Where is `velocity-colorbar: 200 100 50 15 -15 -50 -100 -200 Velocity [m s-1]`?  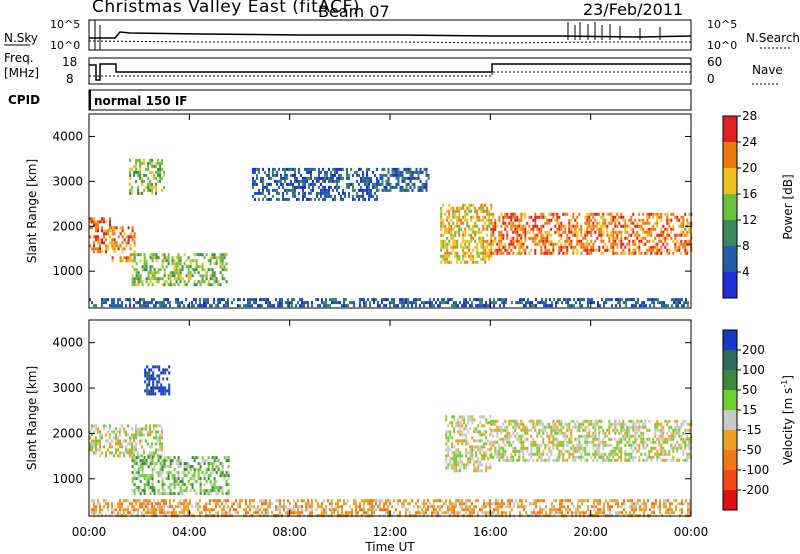
velocity-colorbar: 200 100 50 15 -15 -50 -100 -200 Velocity [m s-1] is located at coordinates (758, 420).